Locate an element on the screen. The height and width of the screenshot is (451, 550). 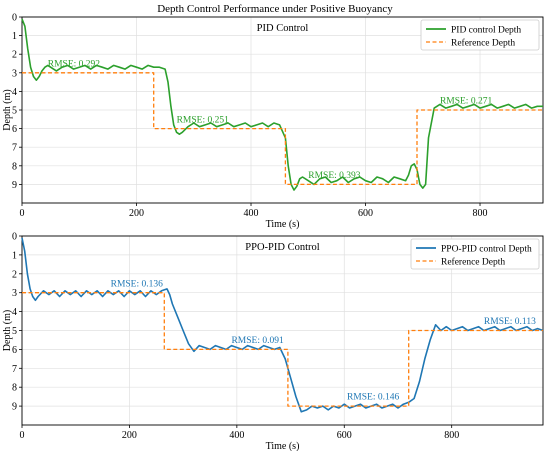
legend: PID control Depth Reference Depth is located at coordinates (480, 35).